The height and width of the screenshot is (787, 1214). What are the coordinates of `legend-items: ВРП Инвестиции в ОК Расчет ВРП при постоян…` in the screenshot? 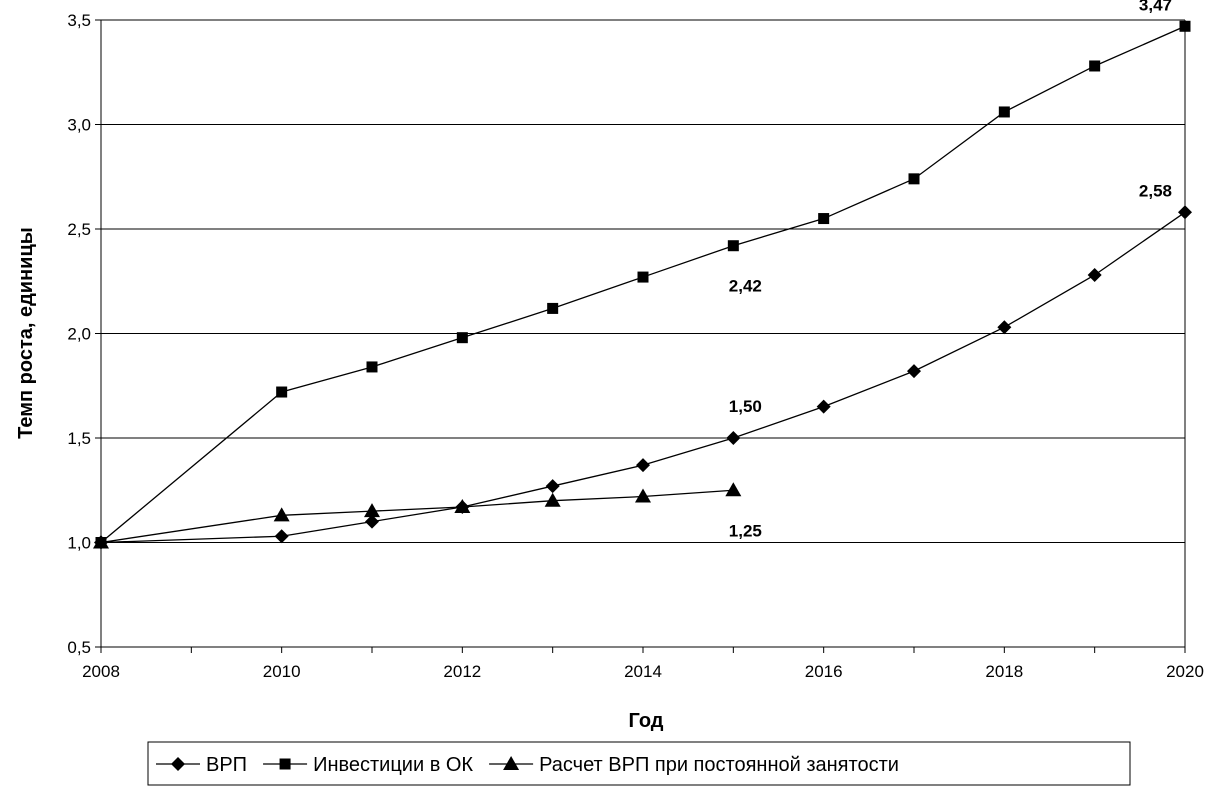 It's located at (527, 765).